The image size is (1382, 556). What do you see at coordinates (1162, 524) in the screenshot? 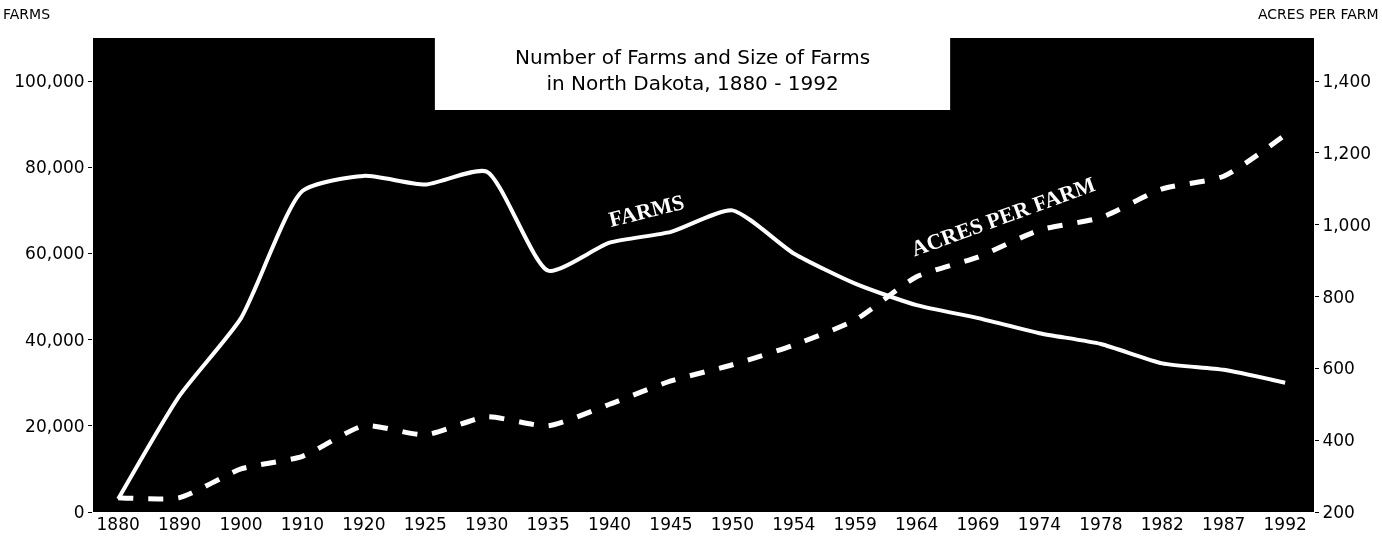
I see `x-tick-label: 1982` at bounding box center [1162, 524].